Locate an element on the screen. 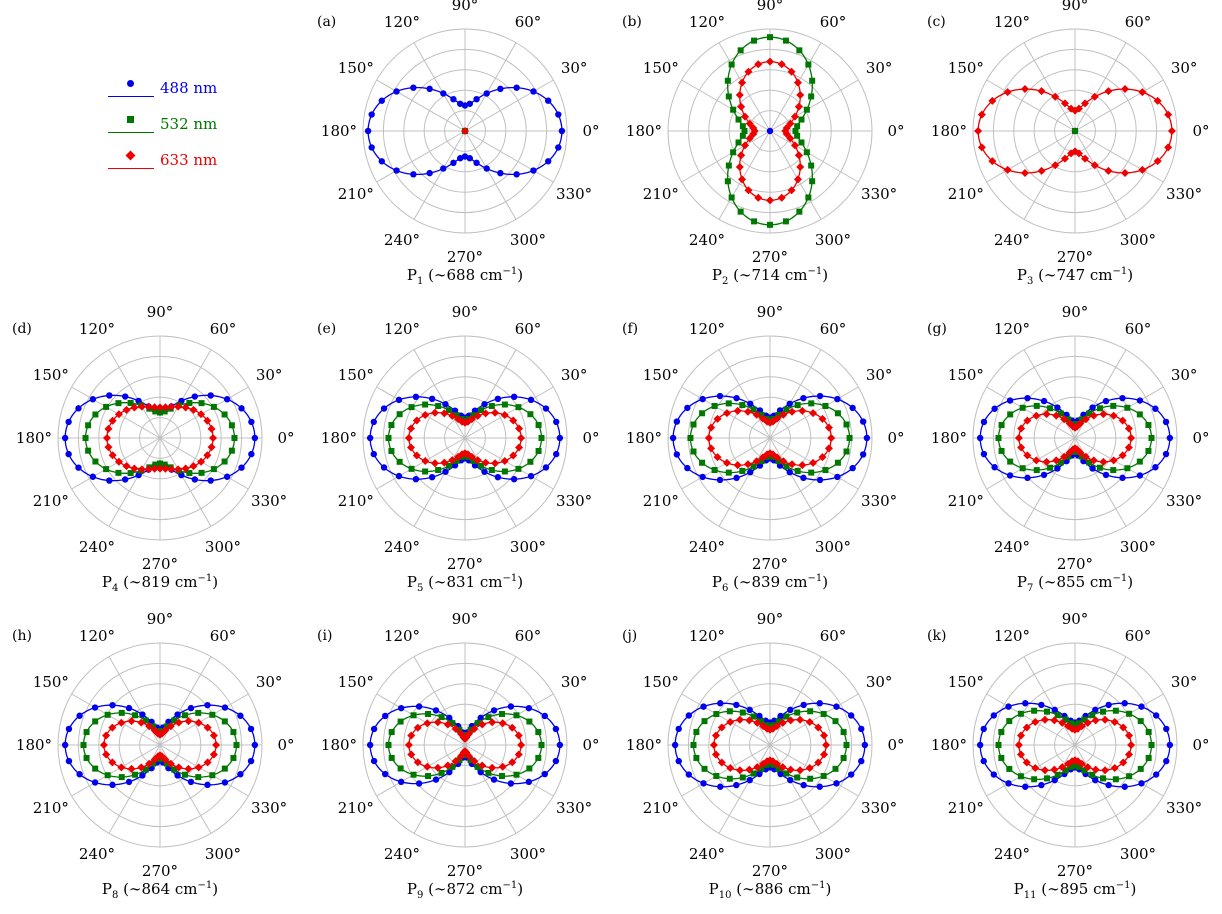 Image resolution: width=1222 pixels, height=914 pixels. panel-label: (g) is located at coordinates (937, 329).